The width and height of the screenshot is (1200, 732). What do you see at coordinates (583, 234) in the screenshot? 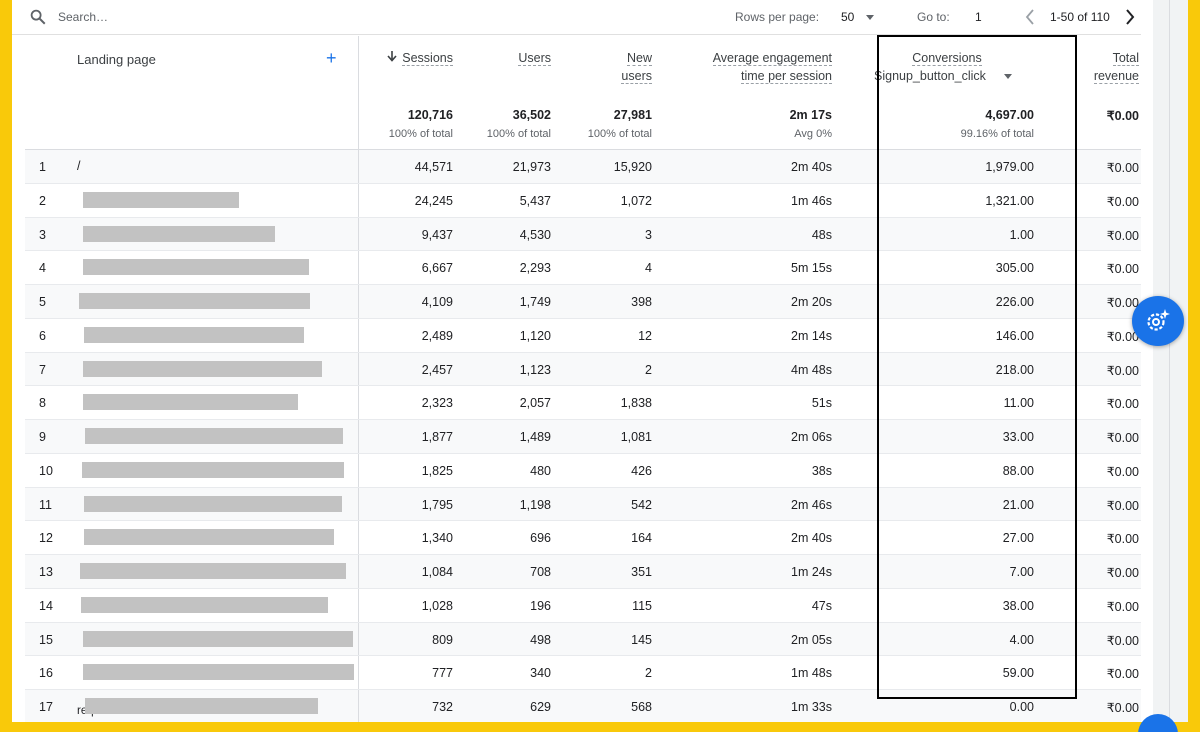
I see `table-row: 3 9,437 4,530 3 48s 1.00 ₹0.00` at bounding box center [583, 234].